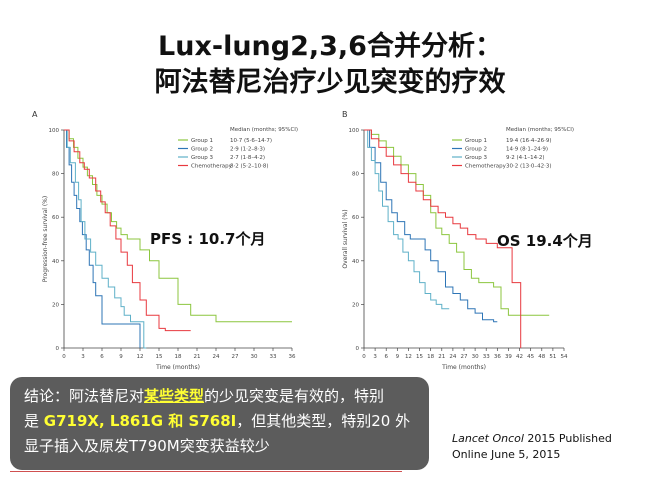 This screenshot has width=660, height=480. Describe the element at coordinates (488, 438) in the screenshot. I see `citation-journal: Lancet Oncol` at that location.